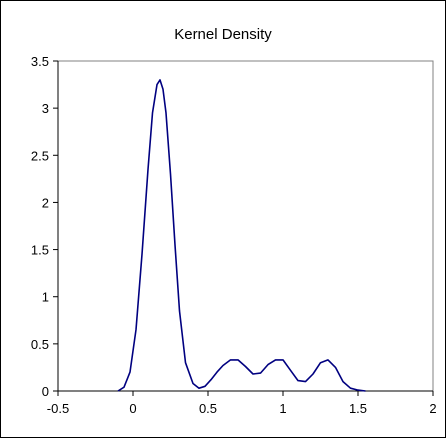 Image resolution: width=446 pixels, height=442 pixels. I want to click on x-tick-label: 1, so click(282, 408).